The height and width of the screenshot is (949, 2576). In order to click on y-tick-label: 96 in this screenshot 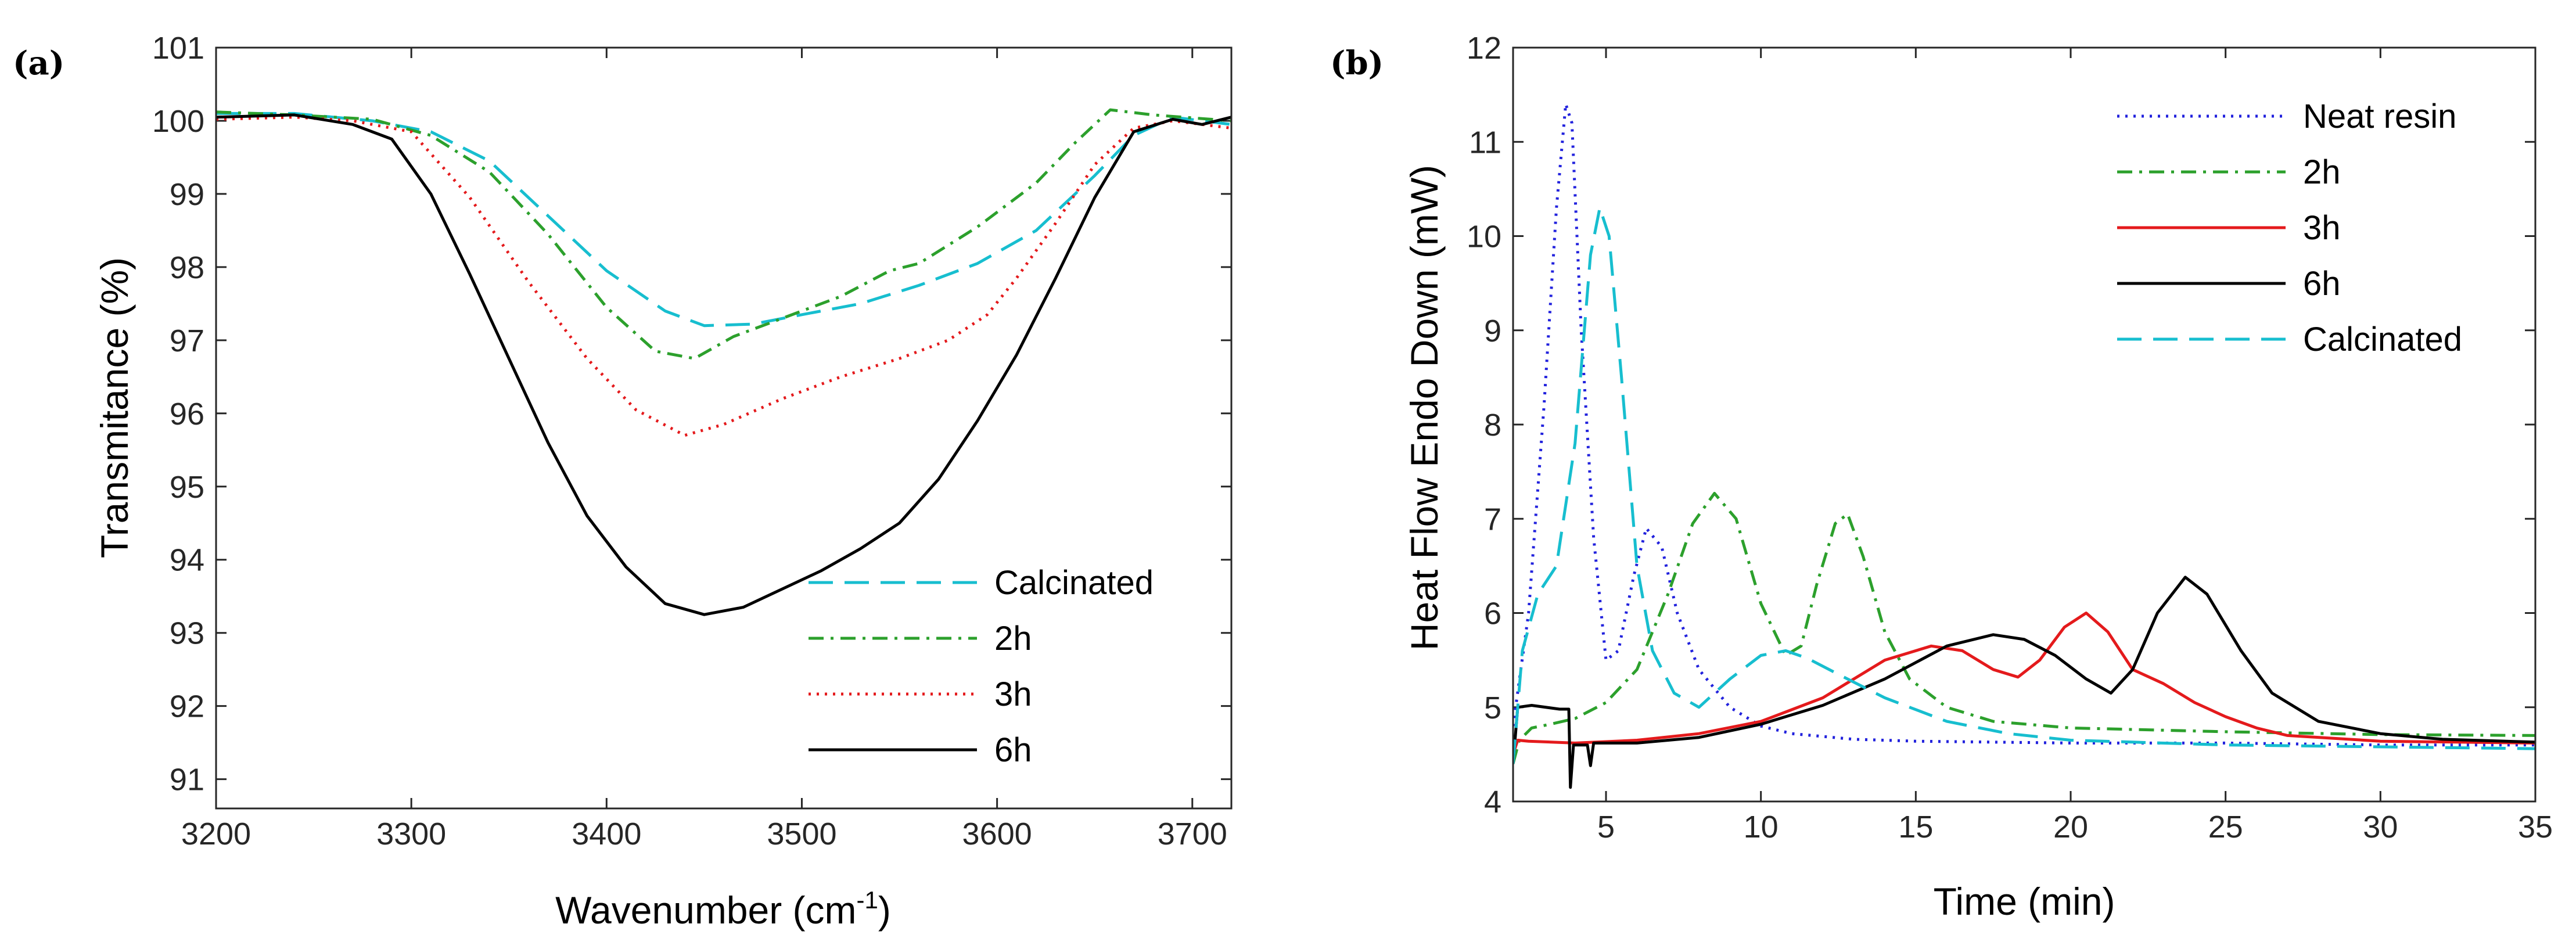, I will do `click(187, 415)`.